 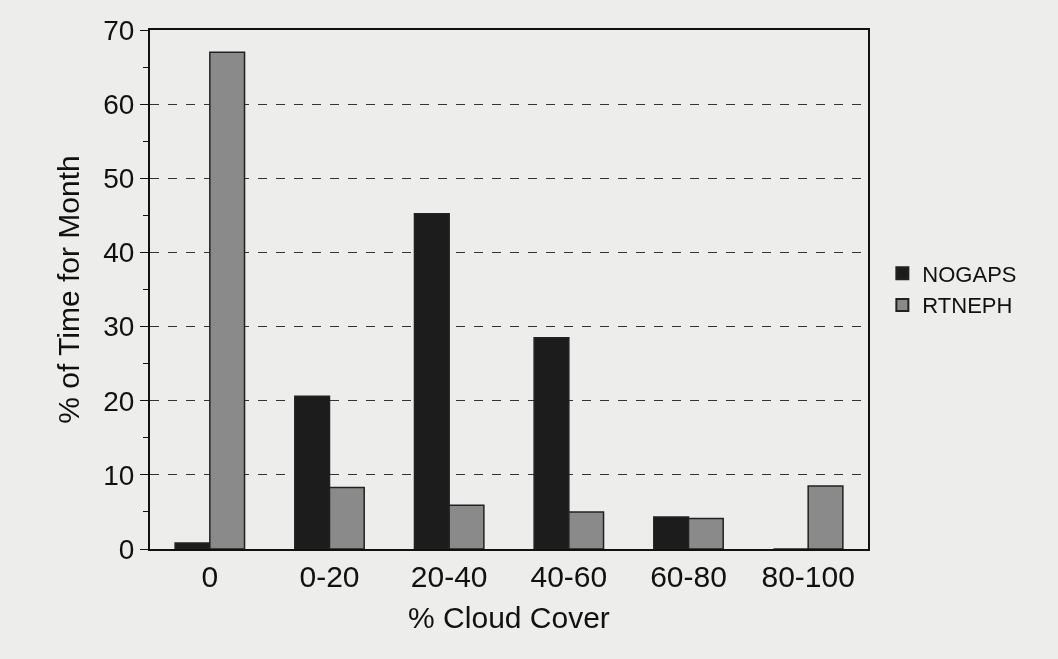 I want to click on x-tick-label: 80-100, so click(x=808, y=576).